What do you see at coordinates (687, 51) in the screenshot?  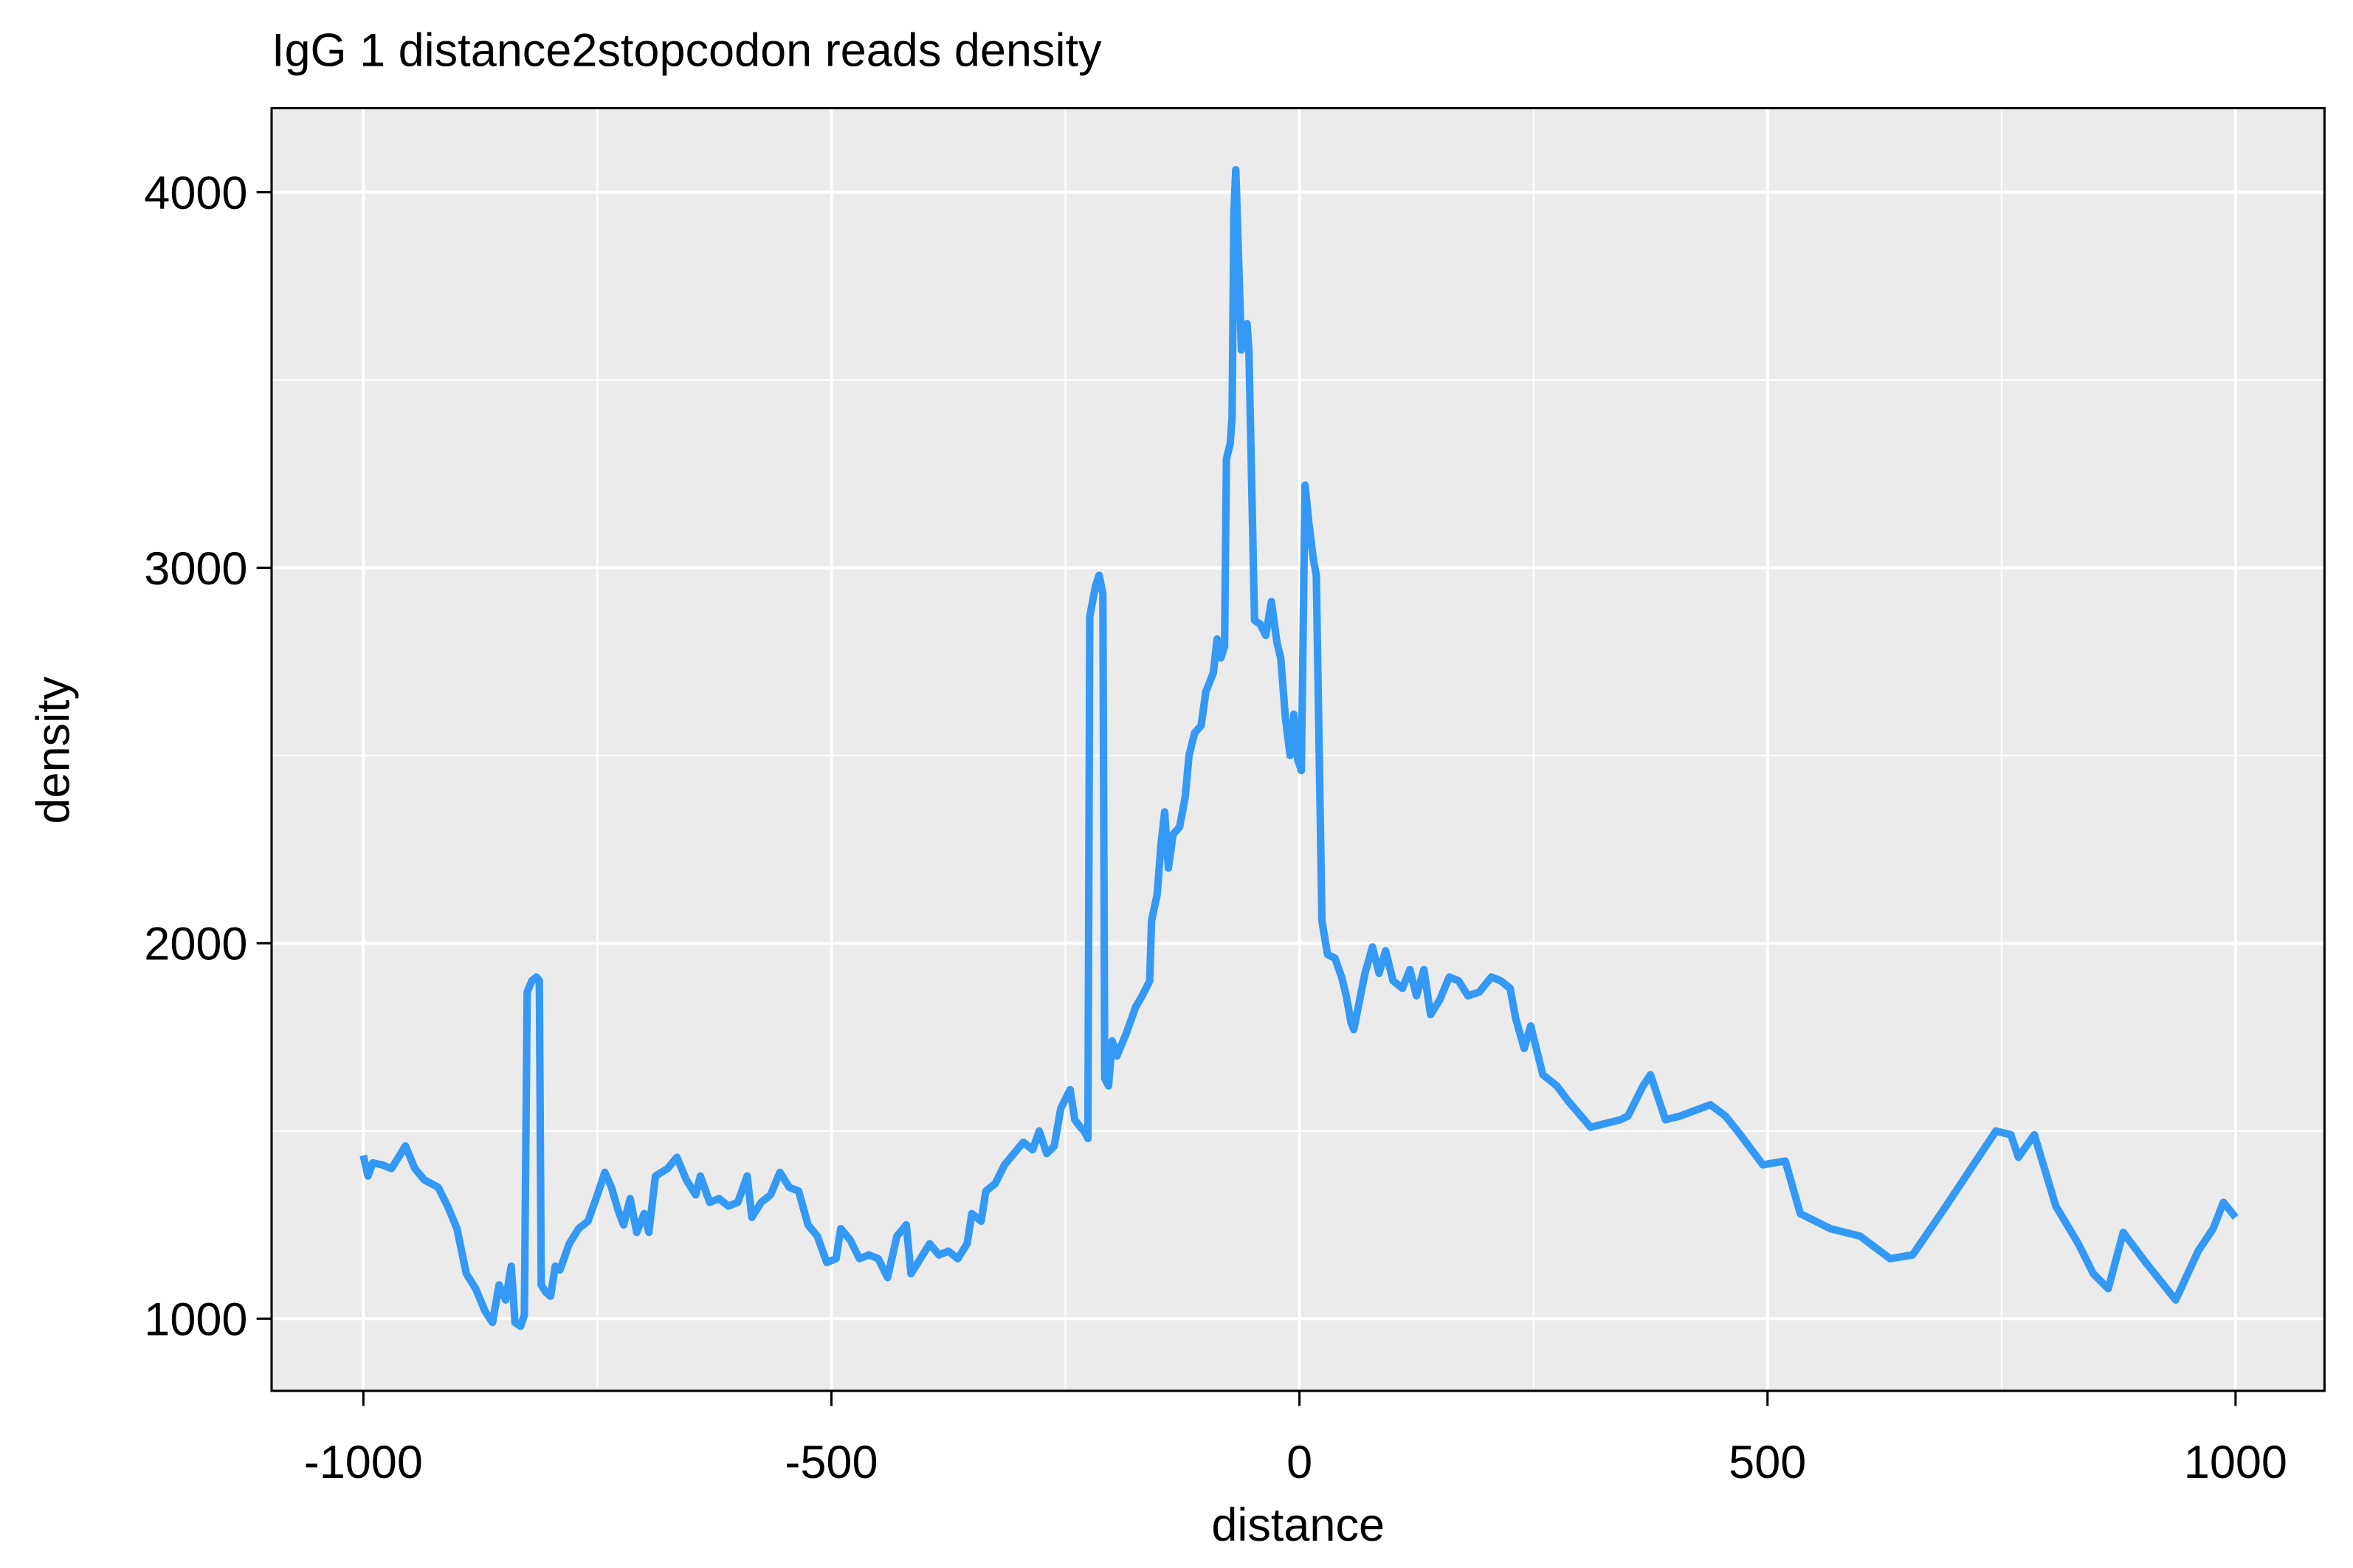 I see `chart-title: IgG 1 distance2stopcodon reads density` at bounding box center [687, 51].